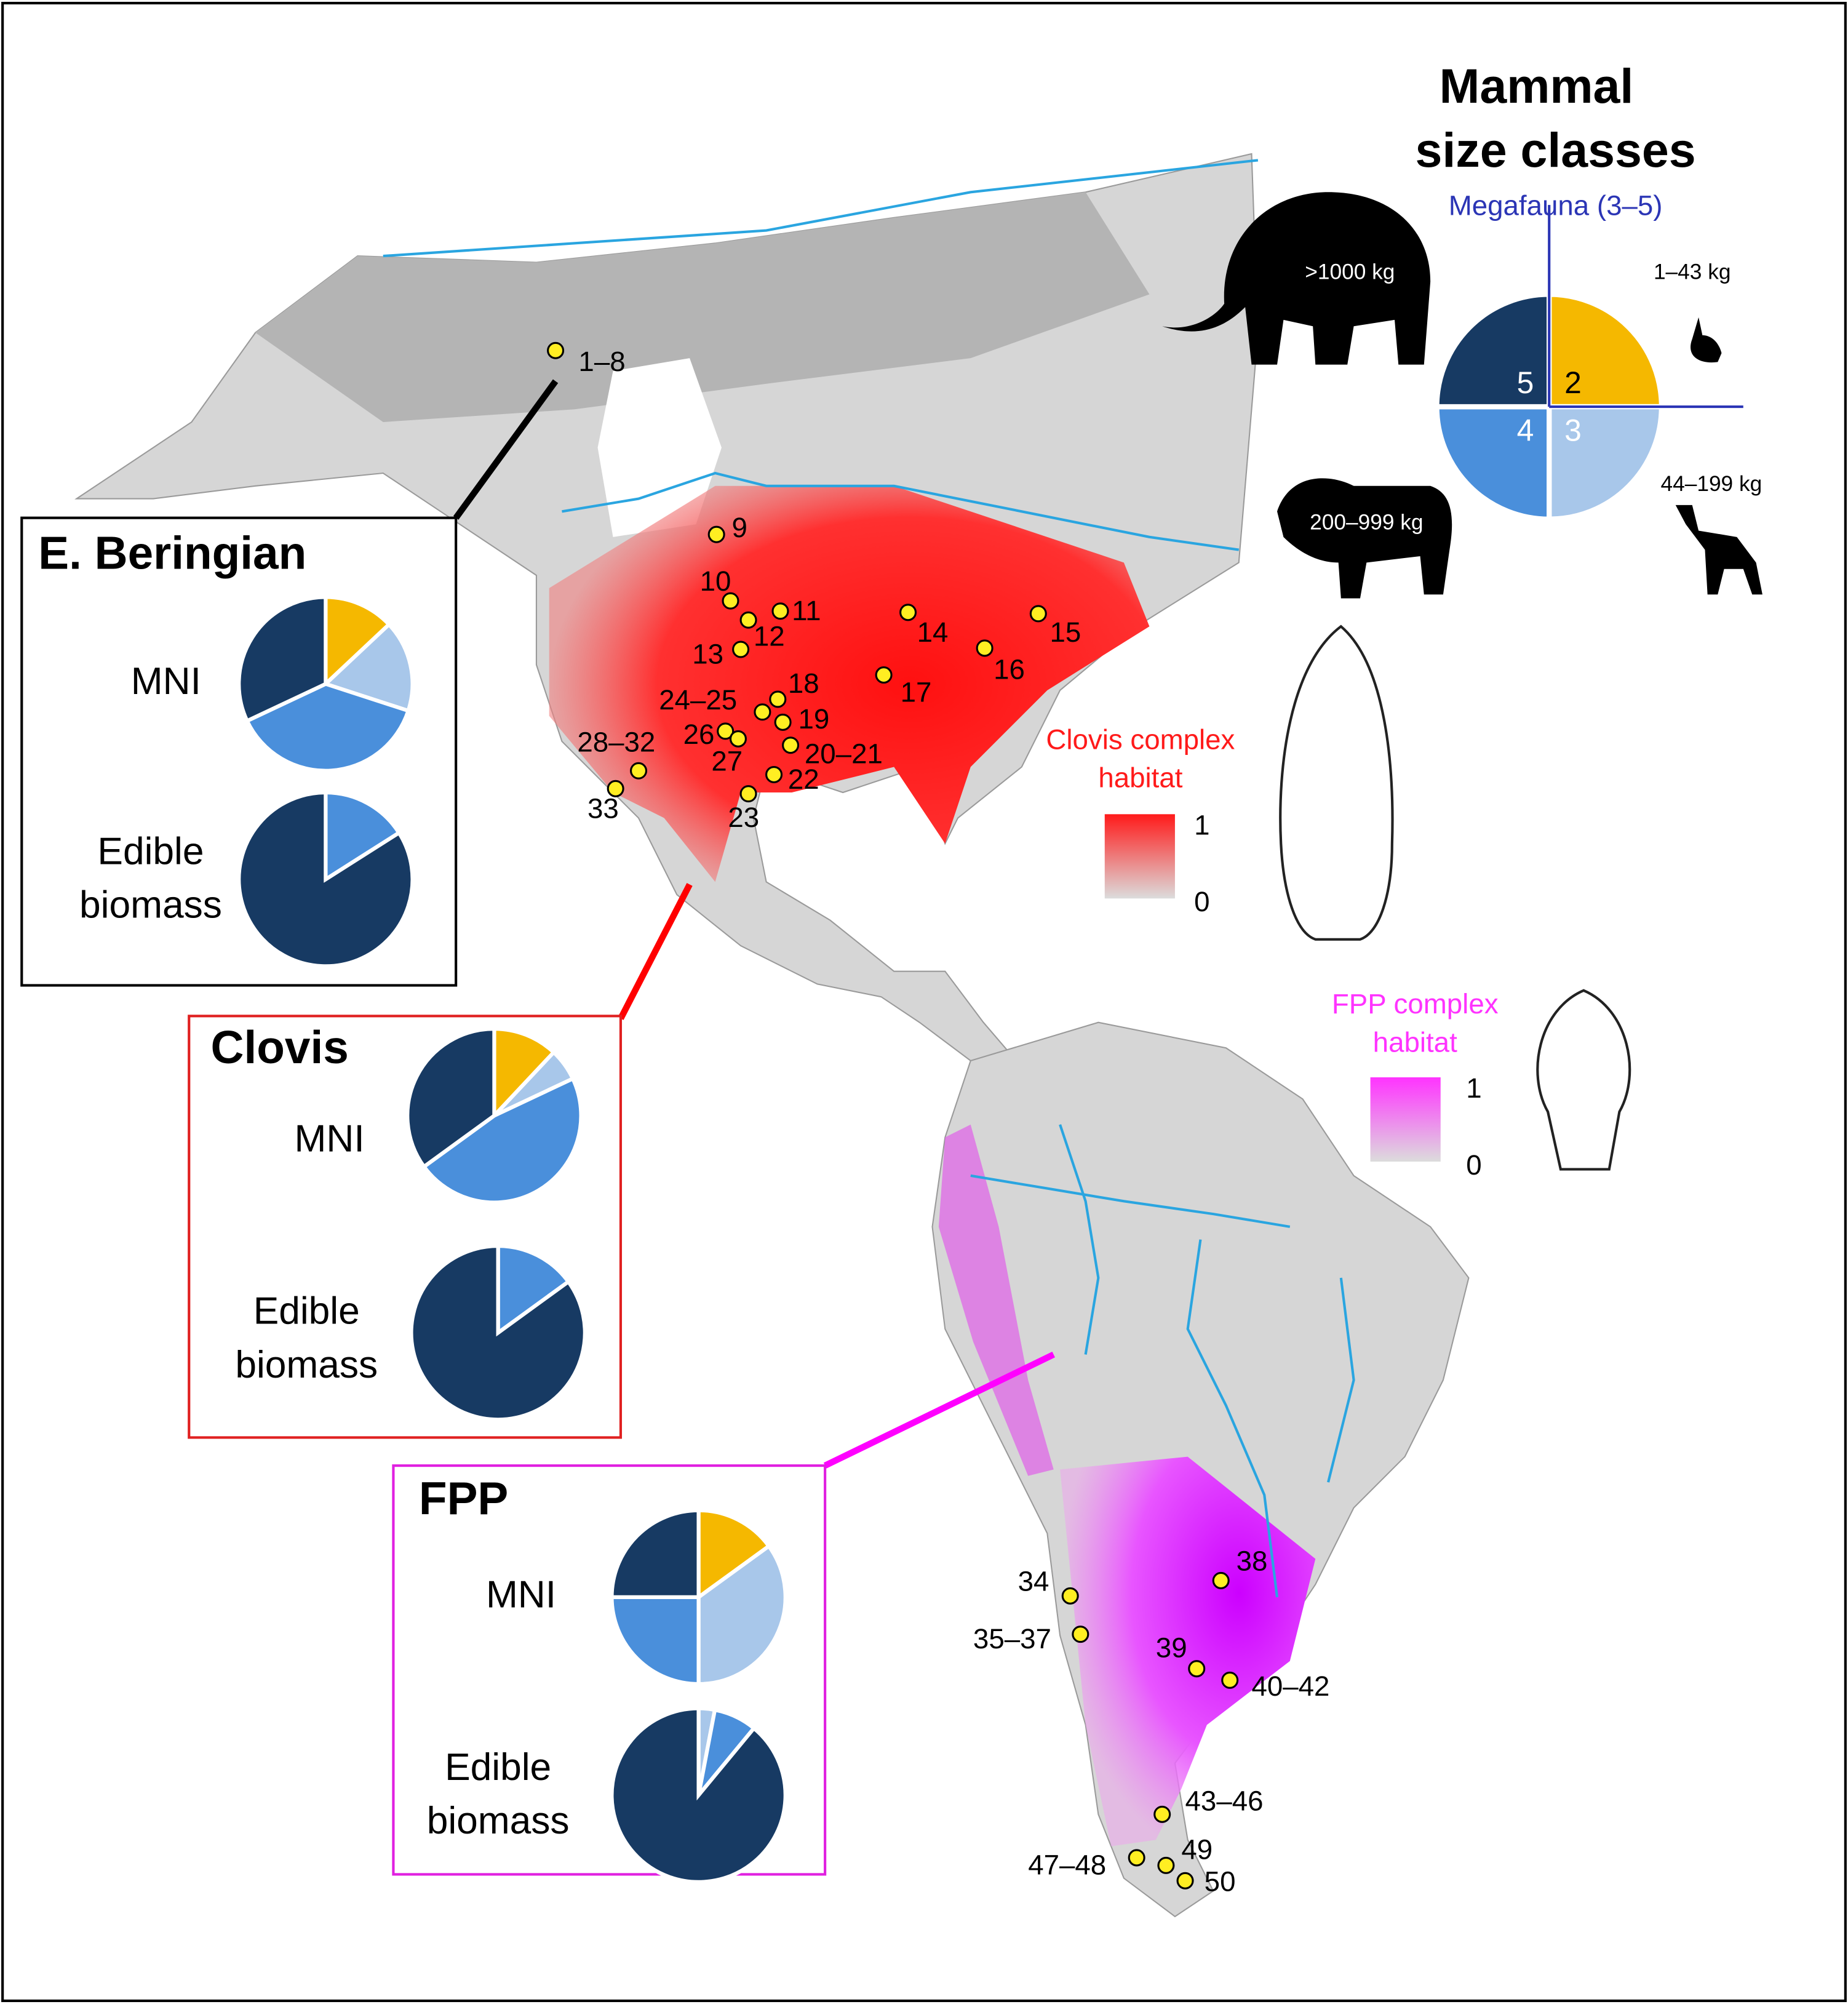 The image size is (1848, 2007). What do you see at coordinates (280, 1047) in the screenshot?
I see `panel-title: Clovis` at bounding box center [280, 1047].